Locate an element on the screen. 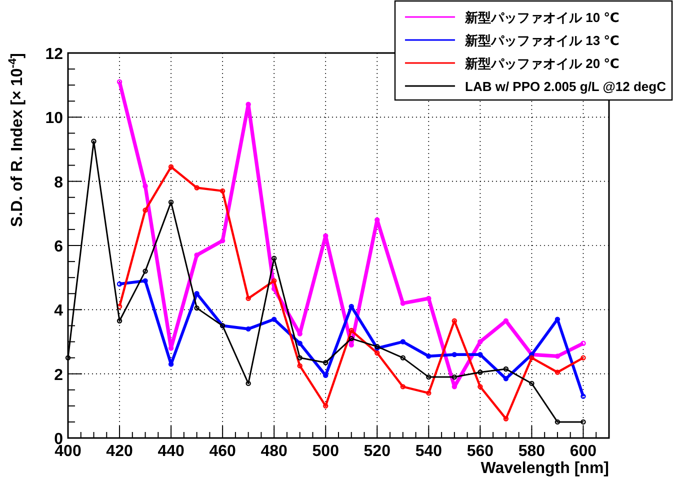 The width and height of the screenshot is (673, 479). y-tick-label: 10 is located at coordinates (54, 119).